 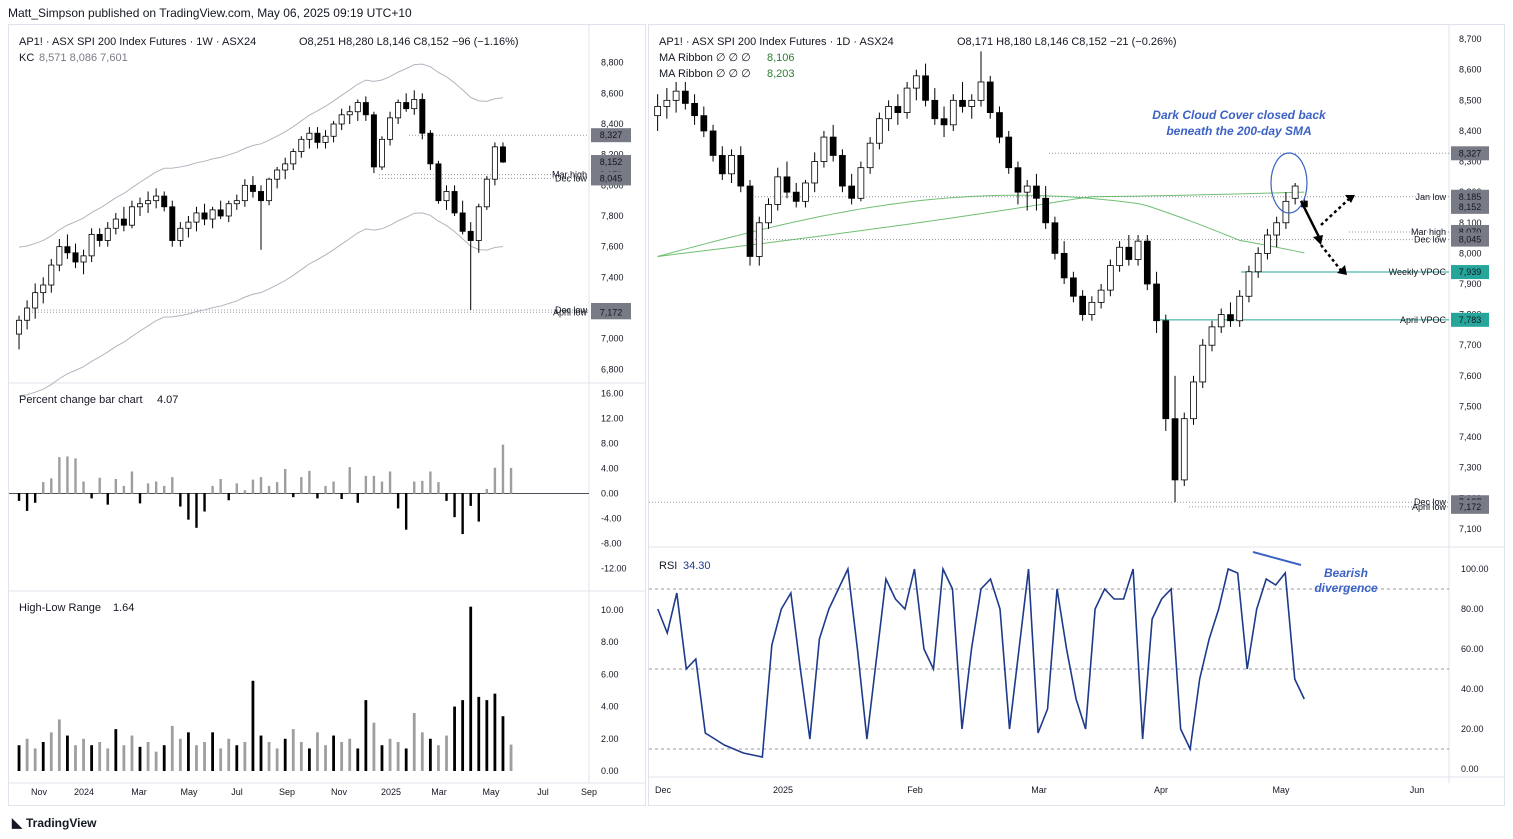 I want to click on upside-dotted-arrow, so click(x=1335, y=212).